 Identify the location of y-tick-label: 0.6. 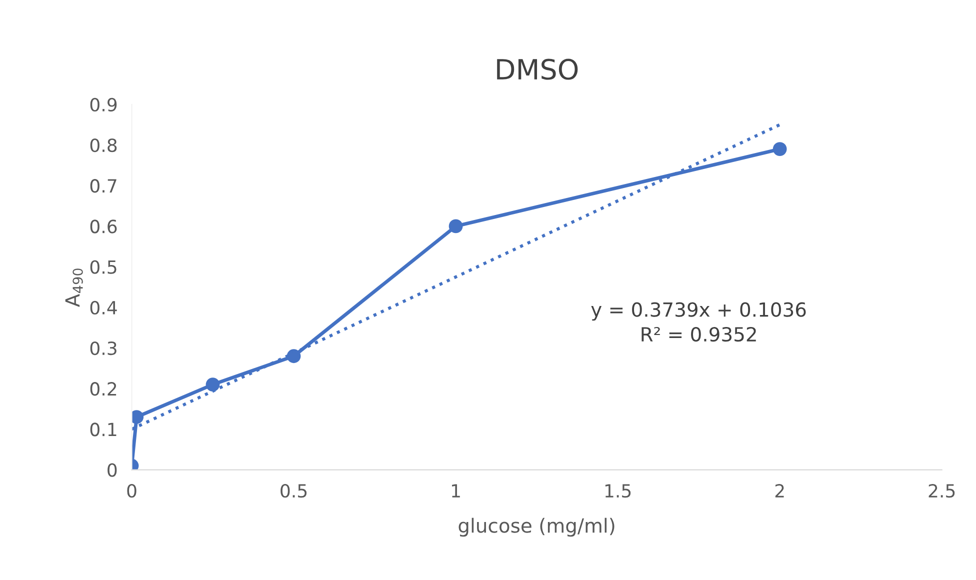
(103, 227).